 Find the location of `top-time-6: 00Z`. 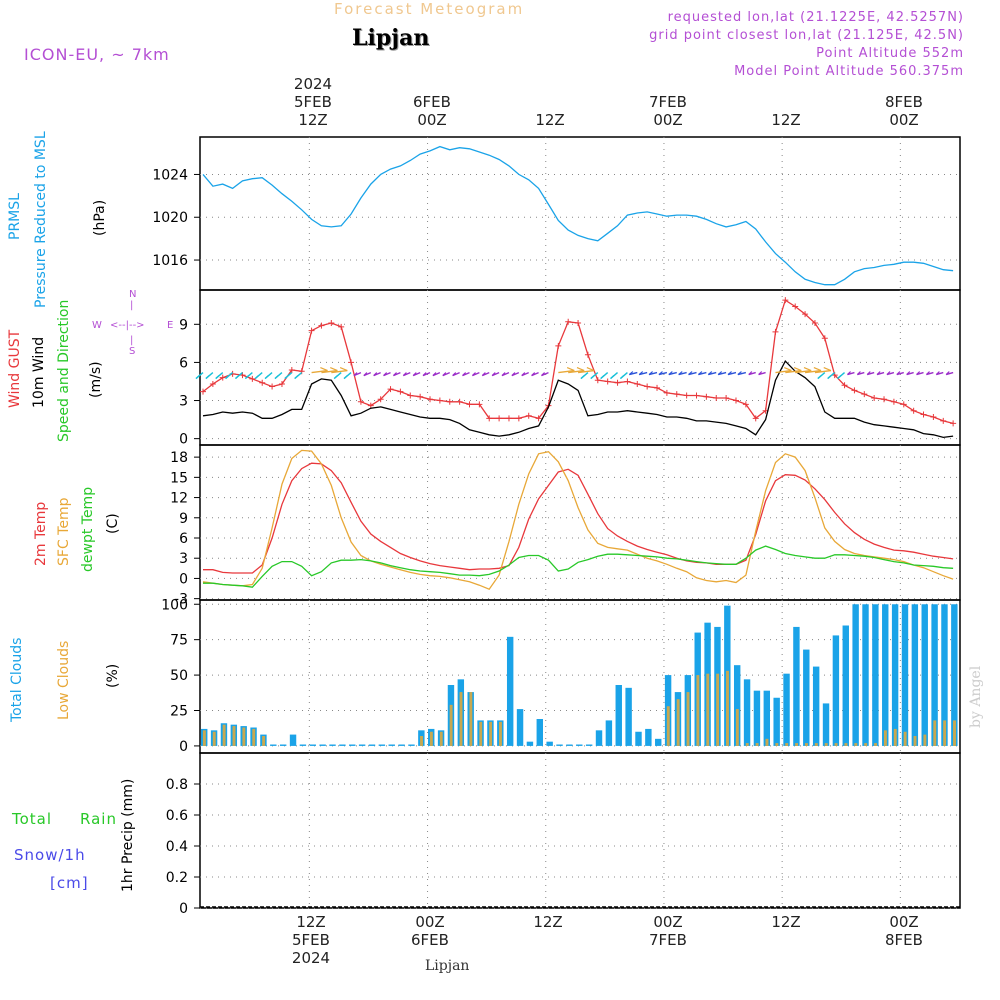

top-time-6: 00Z is located at coordinates (904, 120).